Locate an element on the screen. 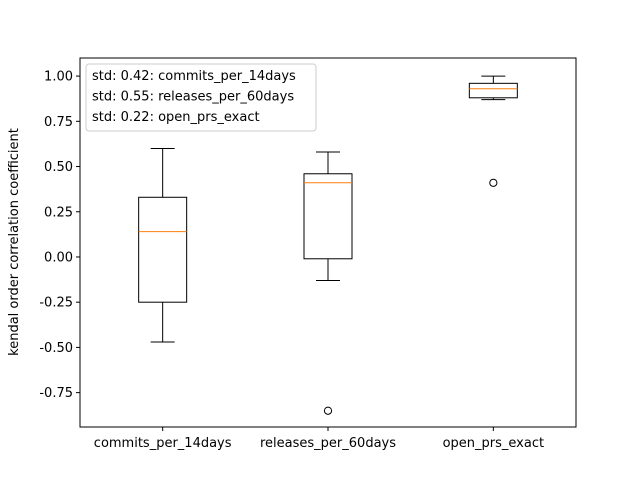  legend-entry: std: 0.22: open_prs_exact is located at coordinates (176, 117).